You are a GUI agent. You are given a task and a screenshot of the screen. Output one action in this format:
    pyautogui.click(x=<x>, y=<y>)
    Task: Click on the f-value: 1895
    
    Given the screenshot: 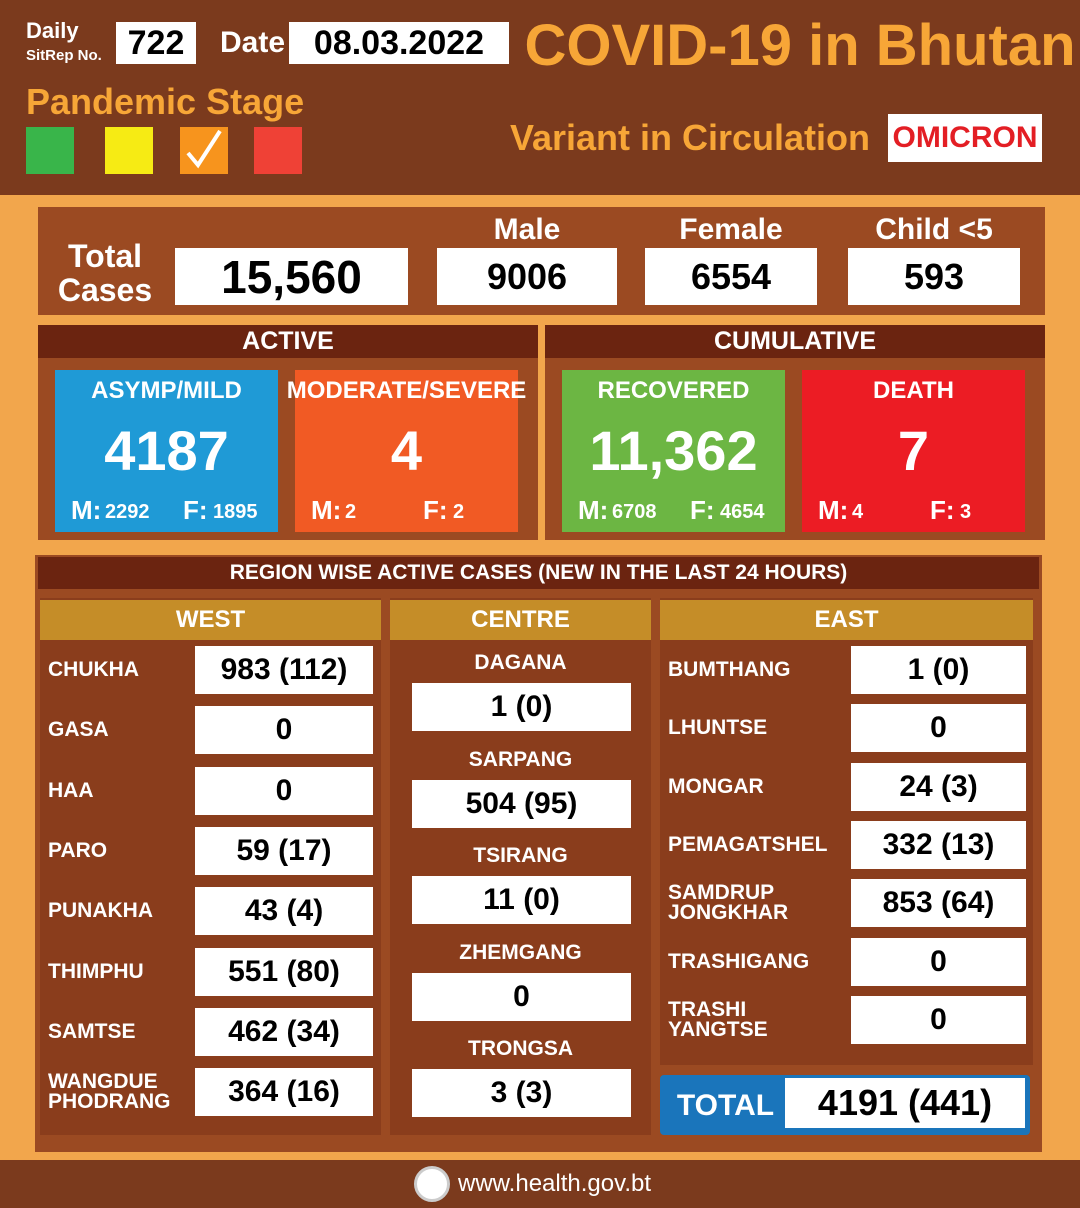 What is the action you would take?
    pyautogui.click(x=235, y=511)
    